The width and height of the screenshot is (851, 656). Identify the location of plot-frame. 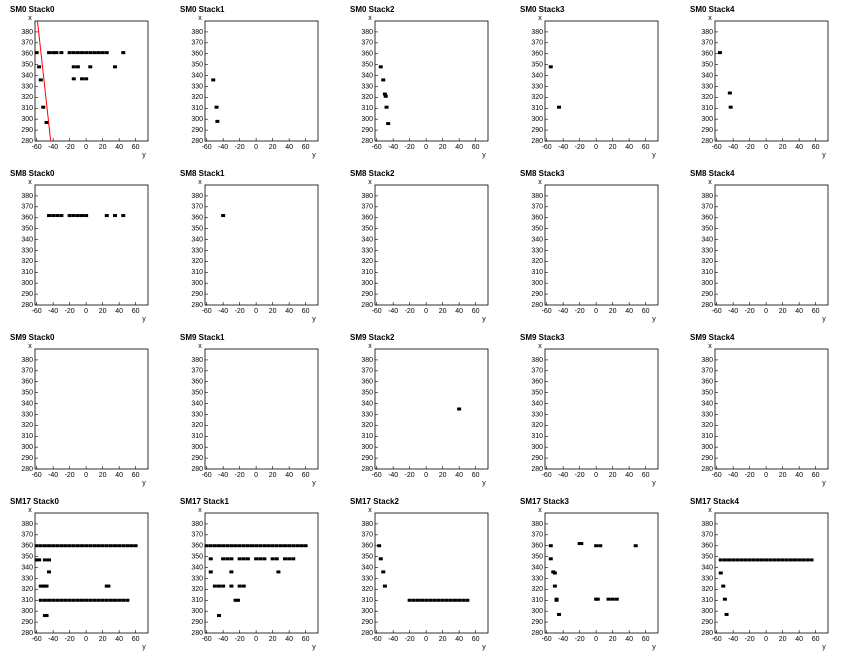
(771, 245).